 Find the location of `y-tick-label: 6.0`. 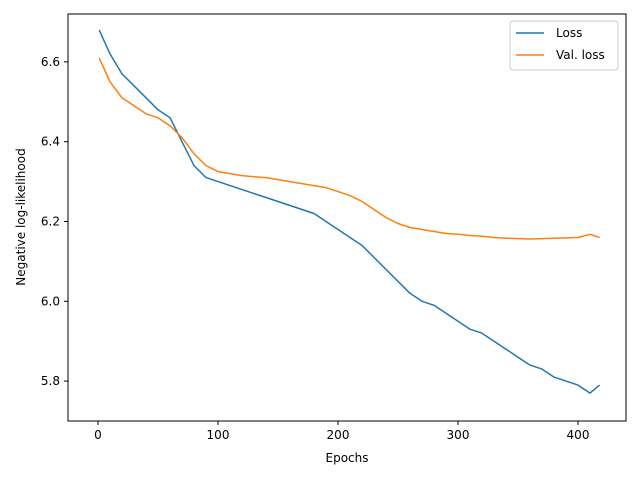

y-tick-label: 6.0 is located at coordinates (50, 301).